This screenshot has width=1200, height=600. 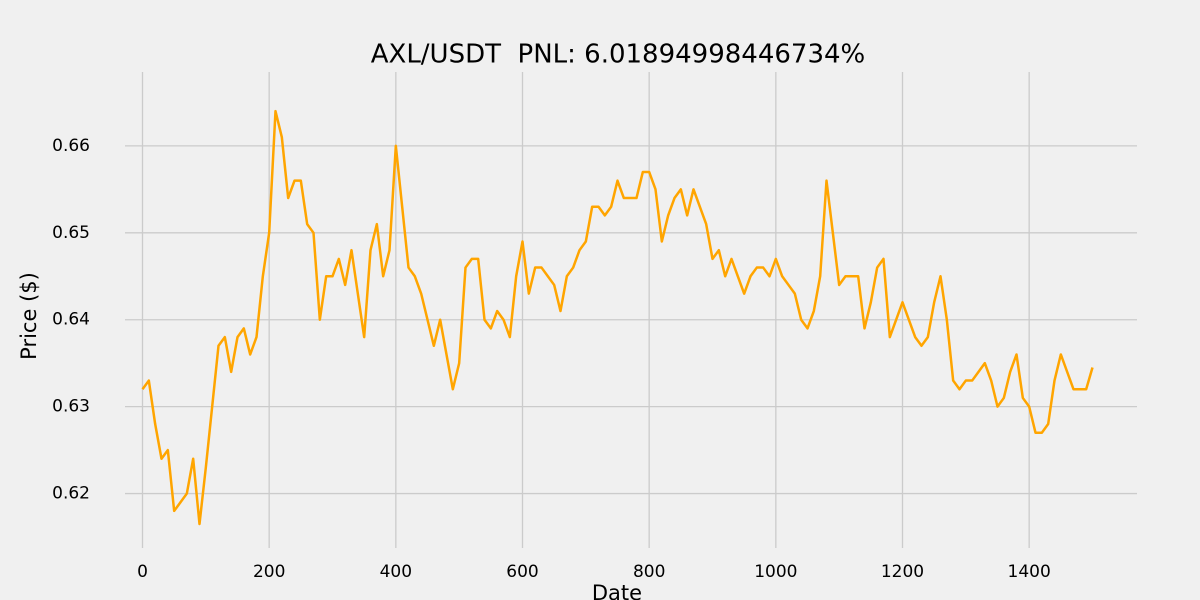 I want to click on x-tick-label: 1400, so click(x=1029, y=572).